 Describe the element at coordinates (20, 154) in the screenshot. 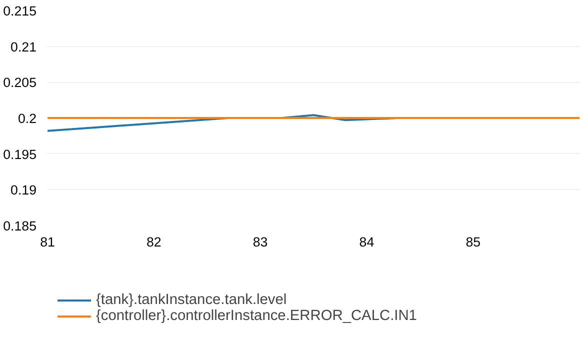

I see `y-tick-label: 0.195` at that location.